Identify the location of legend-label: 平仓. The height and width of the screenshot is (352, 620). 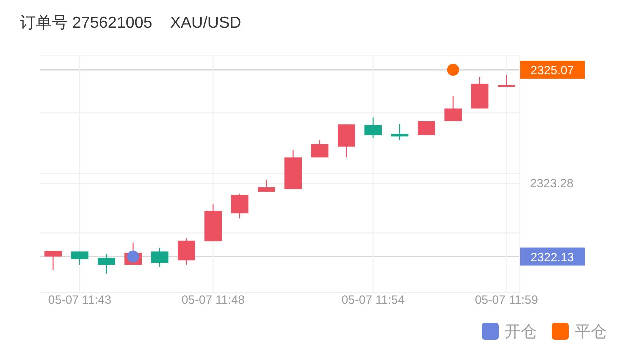
(591, 332).